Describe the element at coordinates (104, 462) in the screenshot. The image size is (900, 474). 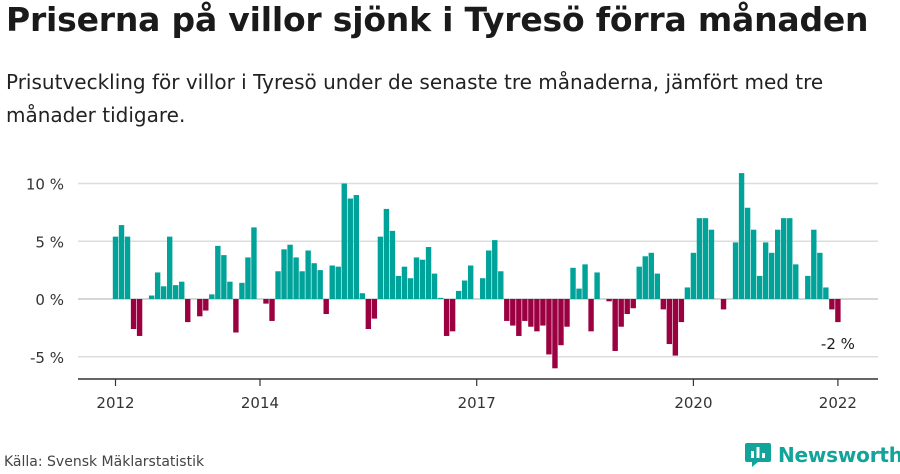
I see `source-note: Källa: Svensk Mäklarstatistik` at that location.